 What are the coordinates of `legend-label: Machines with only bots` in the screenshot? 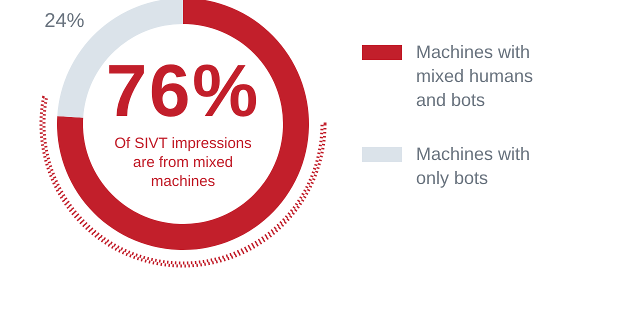 It's located at (473, 166).